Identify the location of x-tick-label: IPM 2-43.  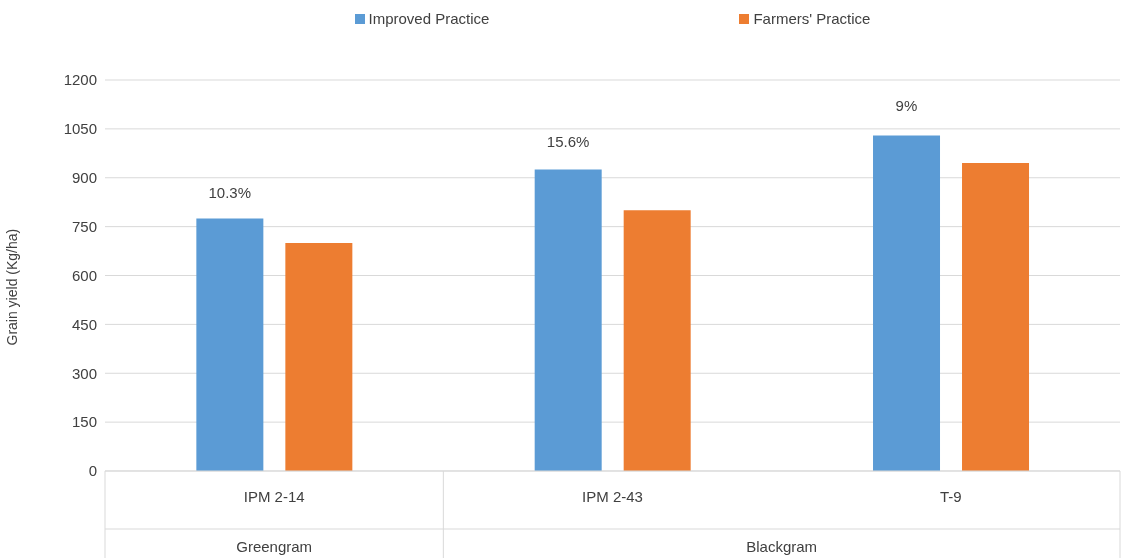
(612, 496).